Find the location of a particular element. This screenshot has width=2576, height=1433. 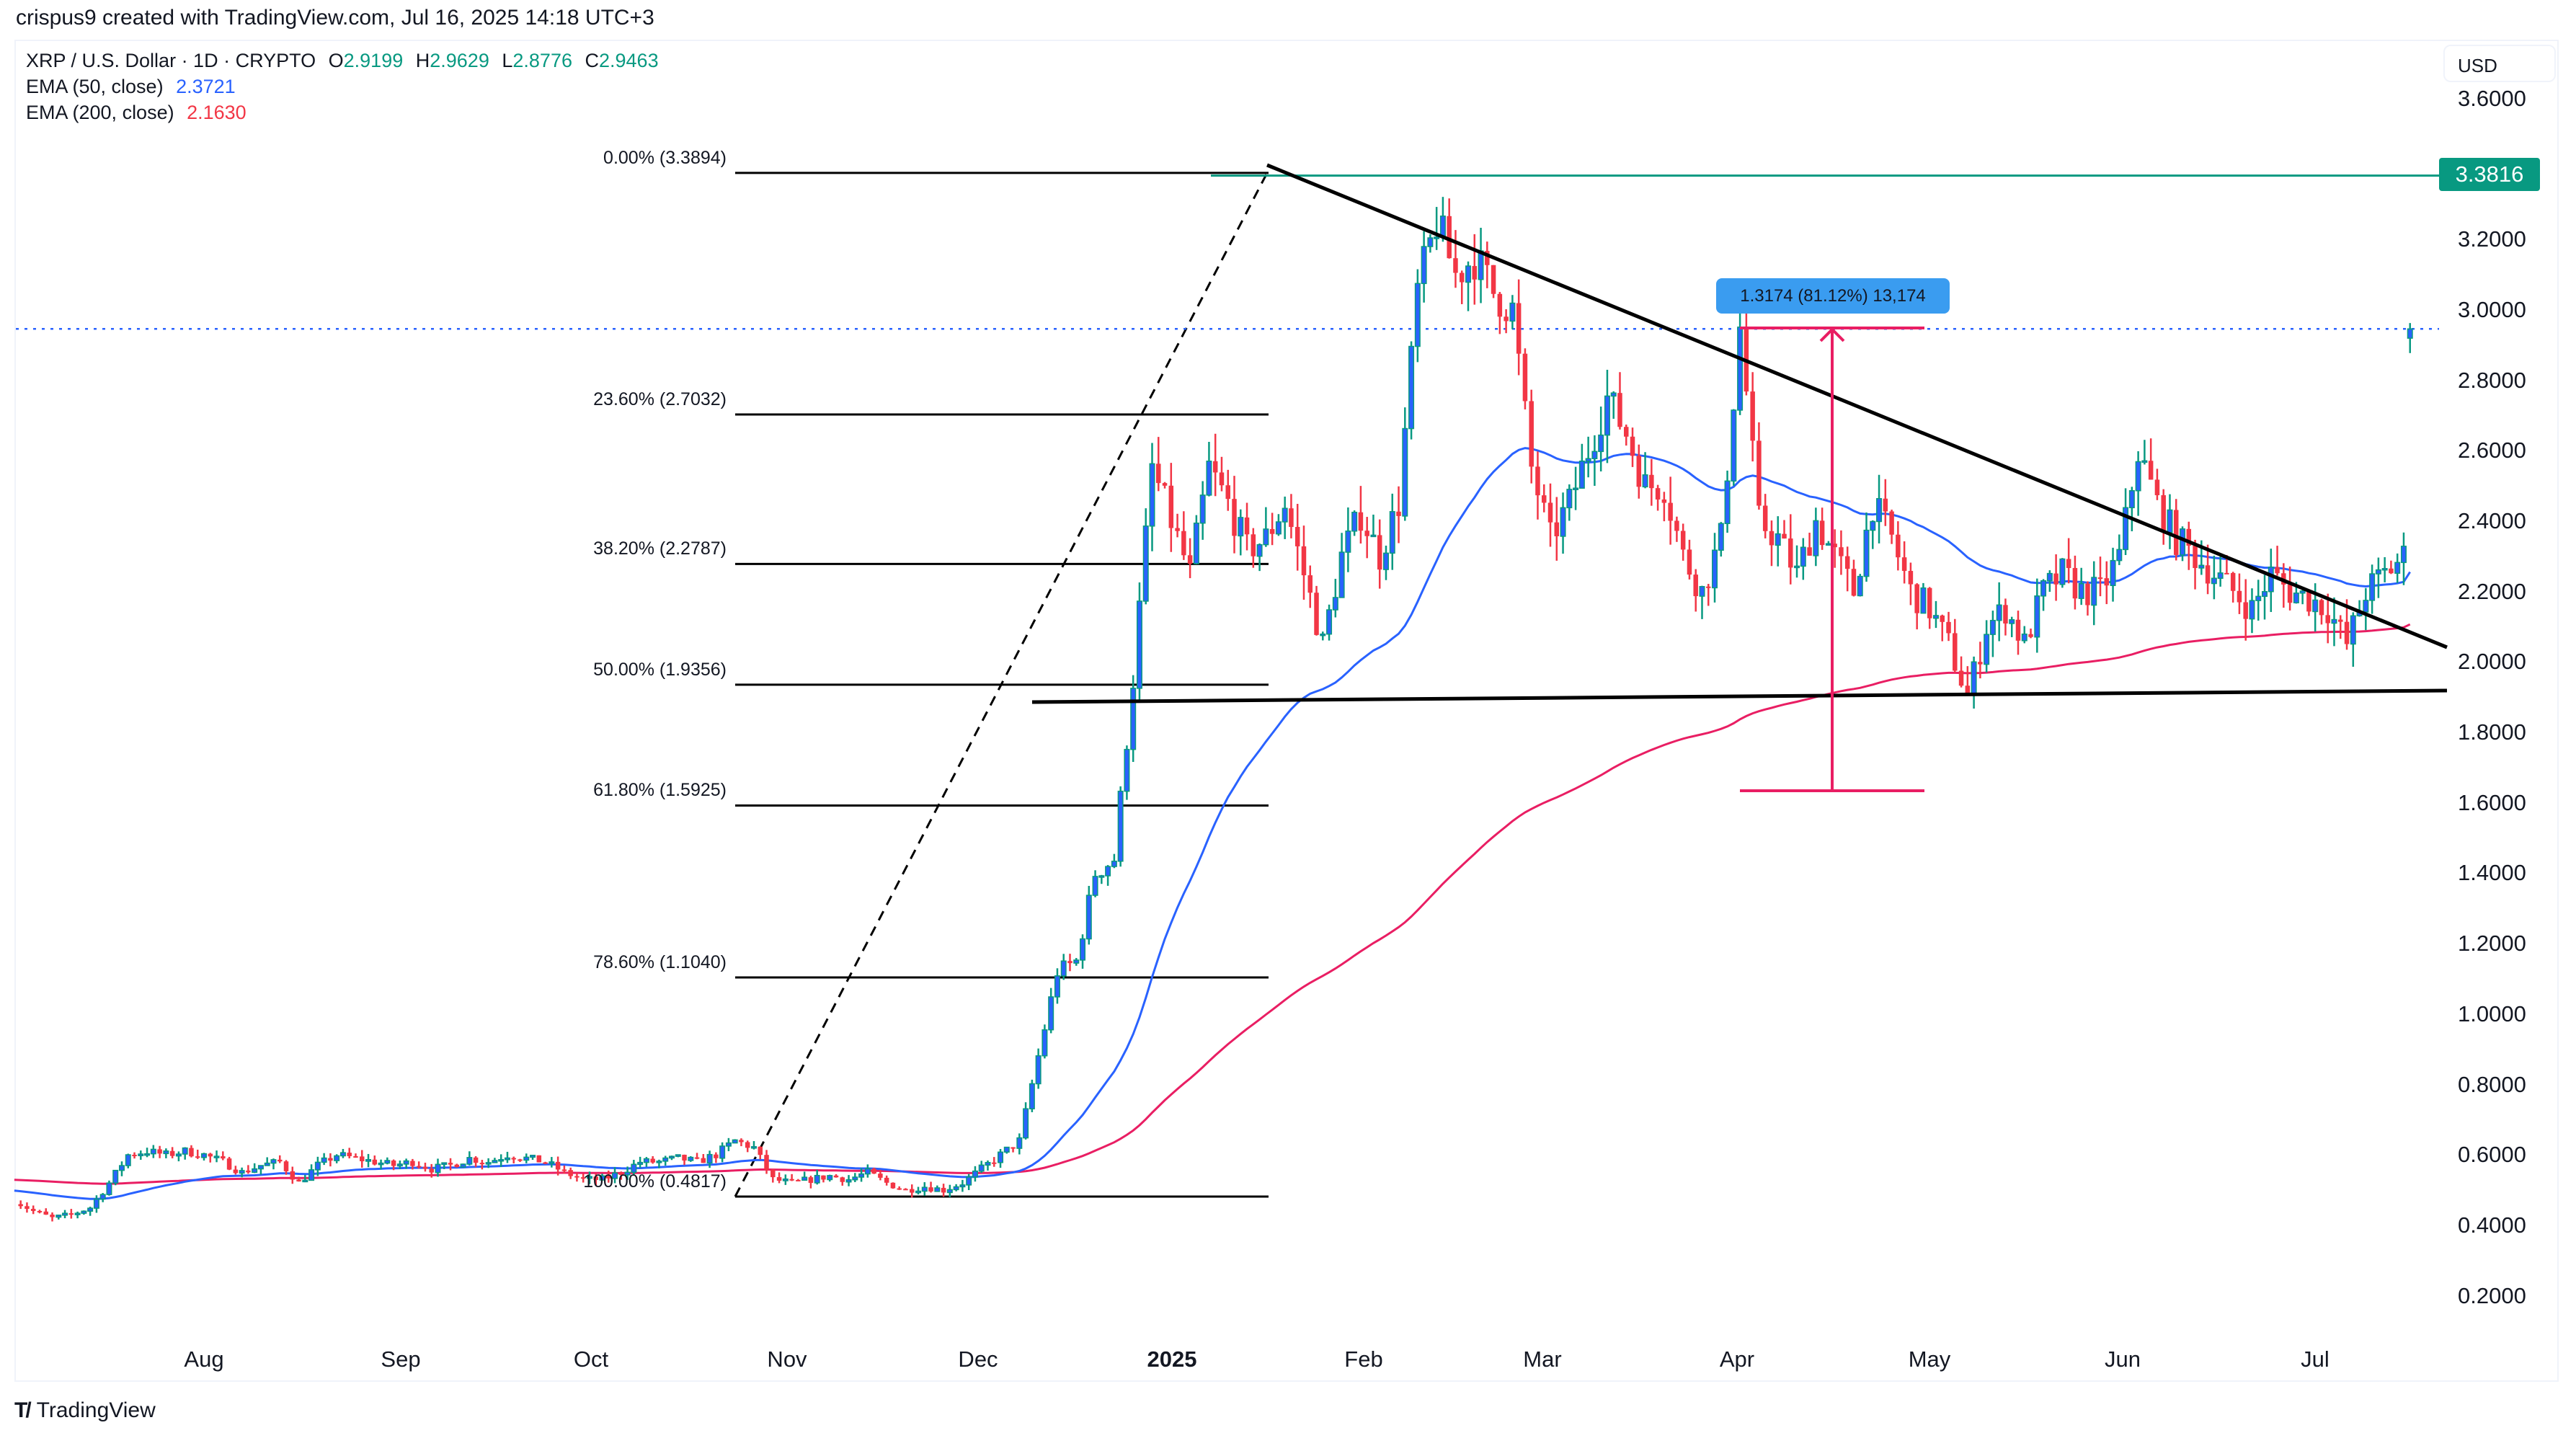

x-tick-label: Sep is located at coordinates (401, 1359).